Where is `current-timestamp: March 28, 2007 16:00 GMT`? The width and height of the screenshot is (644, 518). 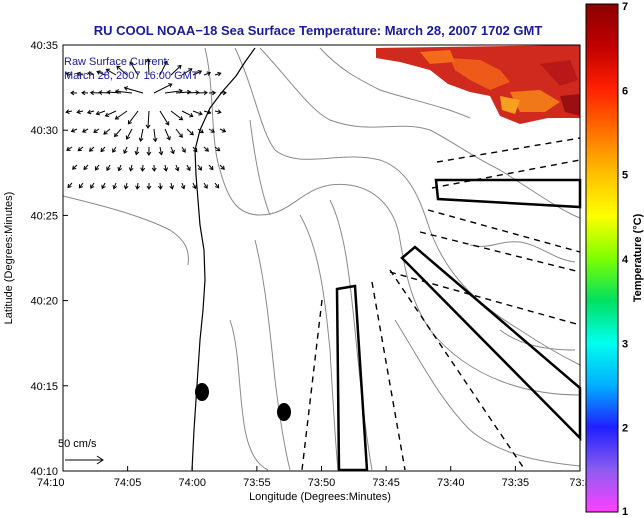 current-timestamp: March 28, 2007 16:00 GMT is located at coordinates (131, 76).